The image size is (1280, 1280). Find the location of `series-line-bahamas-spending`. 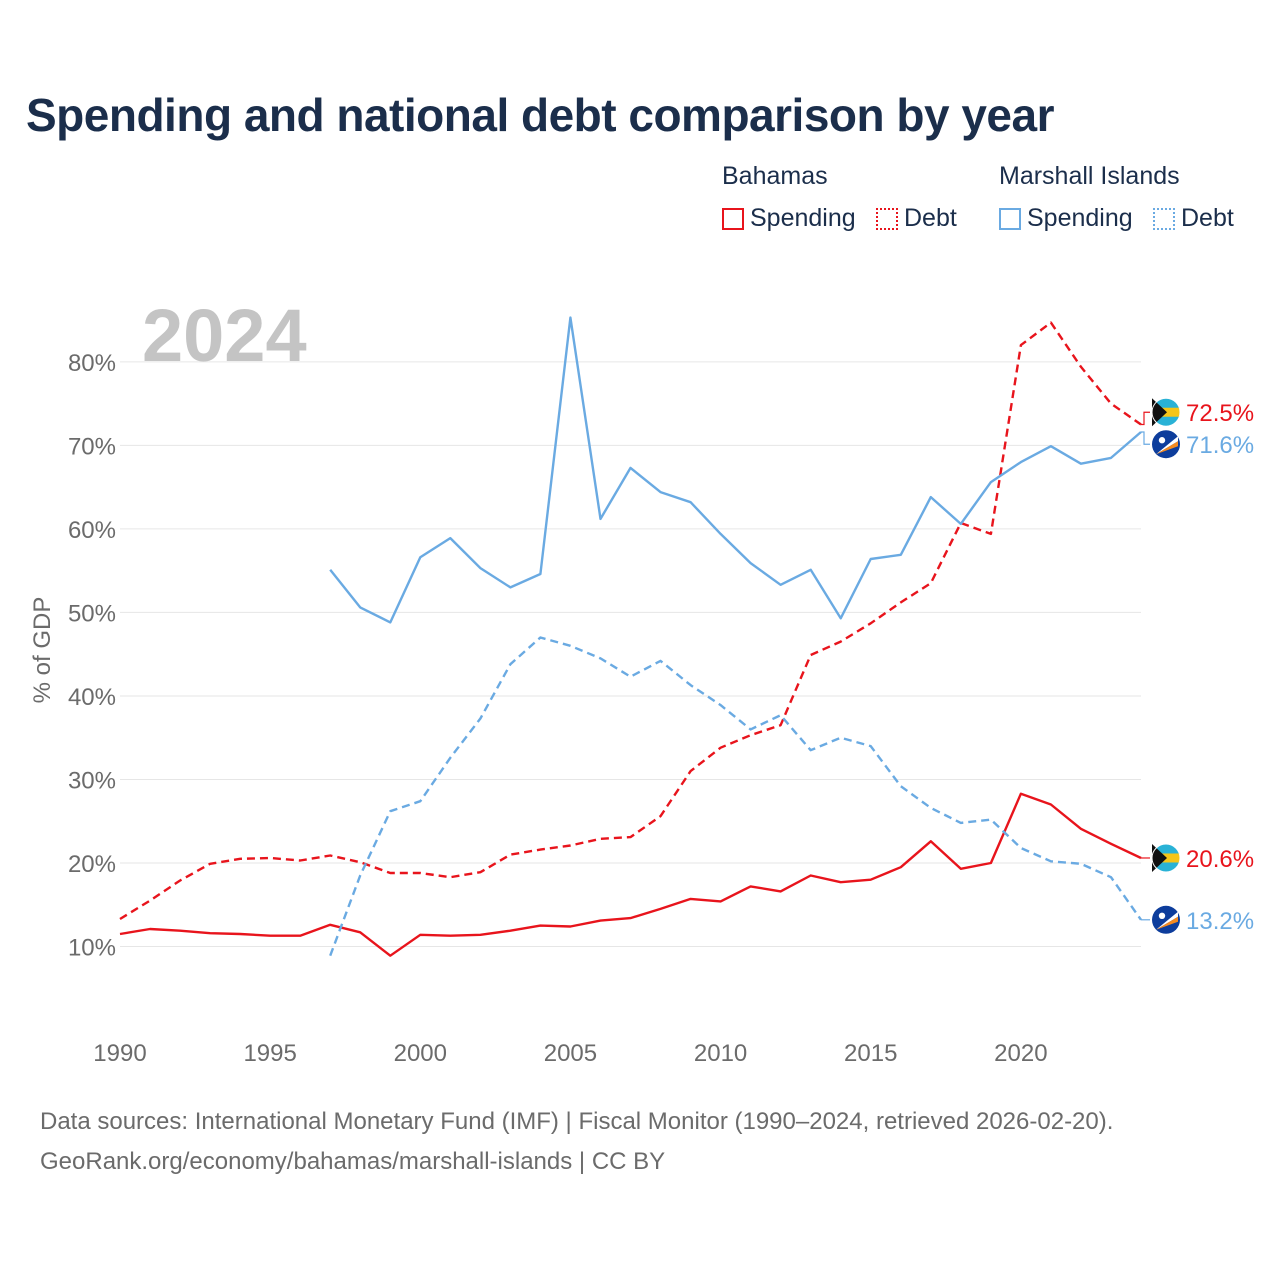

series-line-bahamas-spending is located at coordinates (630, 874).